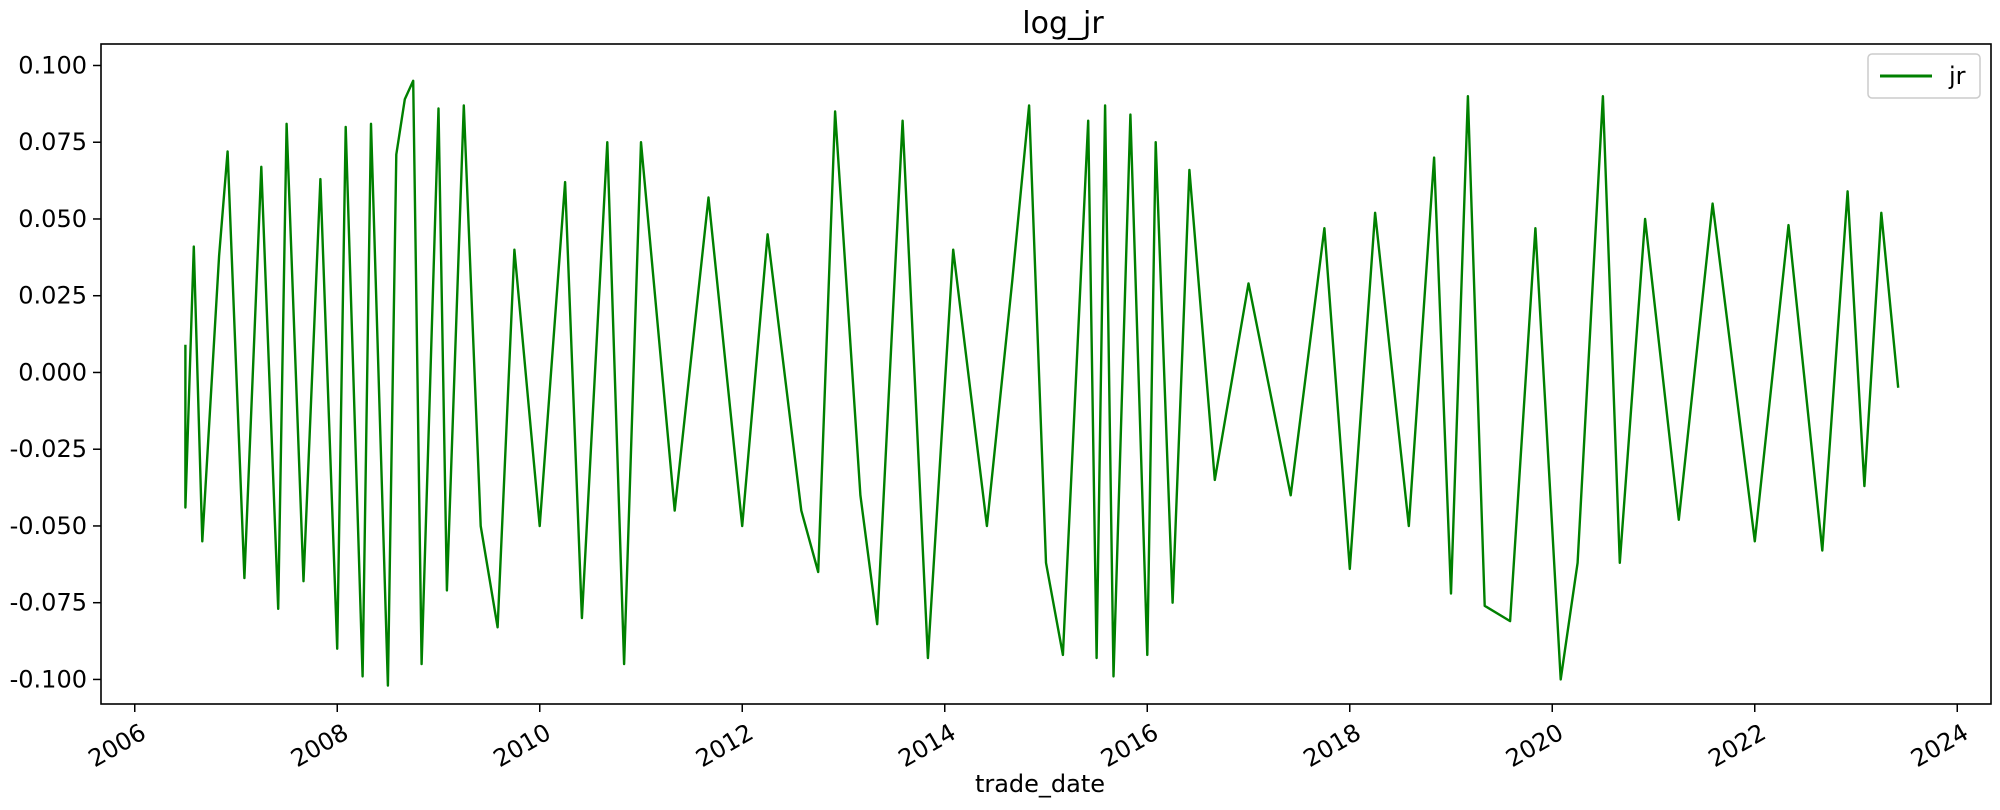  Describe the element at coordinates (1040, 784) in the screenshot. I see `x-axis-label: trade_date` at that location.